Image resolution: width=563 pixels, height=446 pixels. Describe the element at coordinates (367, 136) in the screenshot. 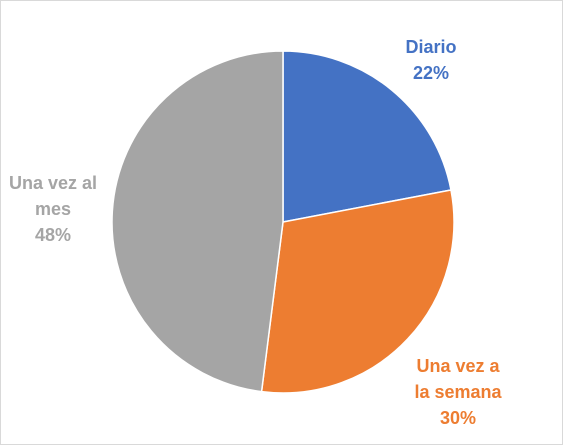

I see `pie-slice-diario` at that location.